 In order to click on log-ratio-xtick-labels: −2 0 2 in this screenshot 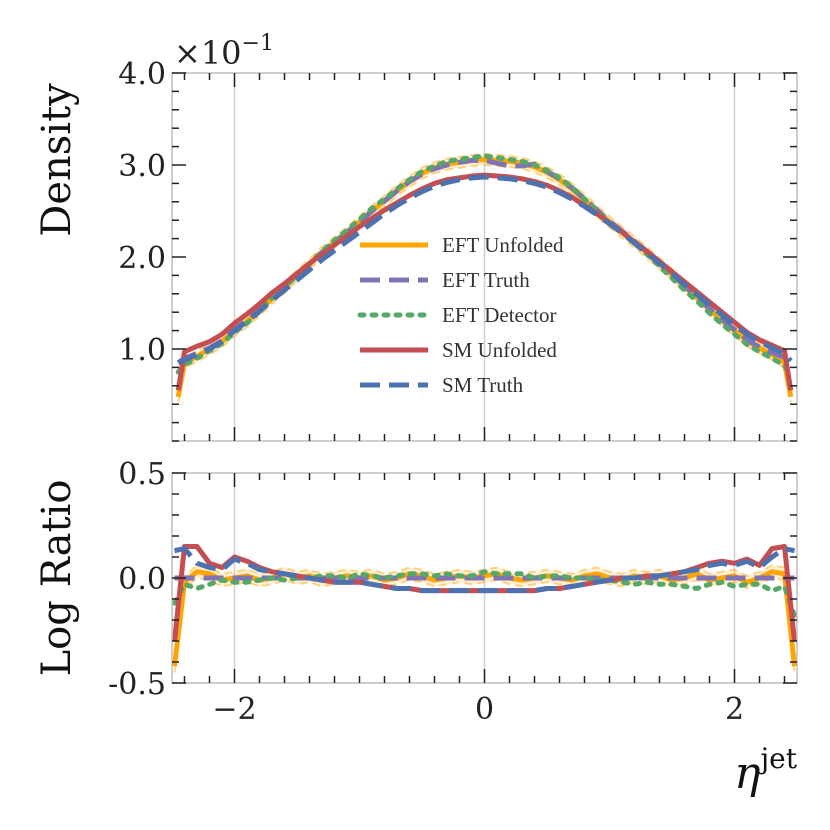, I will do `click(478, 709)`.